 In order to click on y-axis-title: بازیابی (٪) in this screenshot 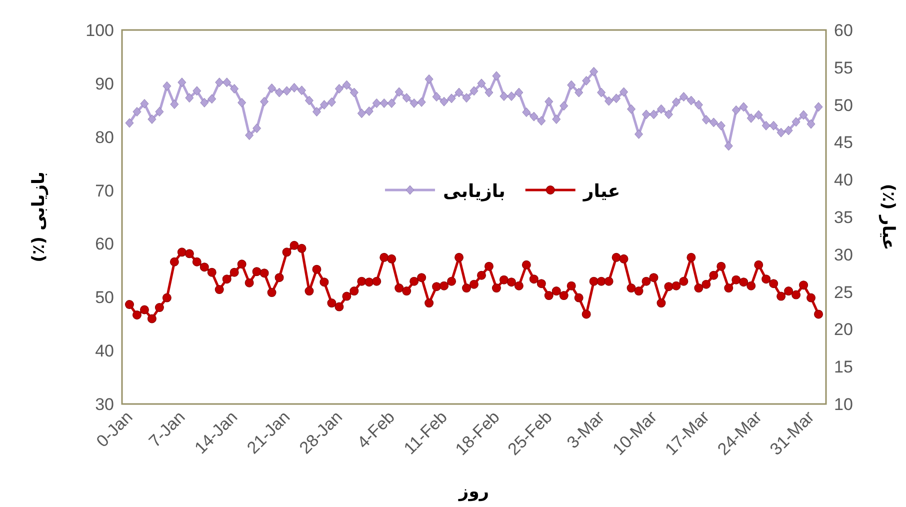, I will do `click(39, 217)`.